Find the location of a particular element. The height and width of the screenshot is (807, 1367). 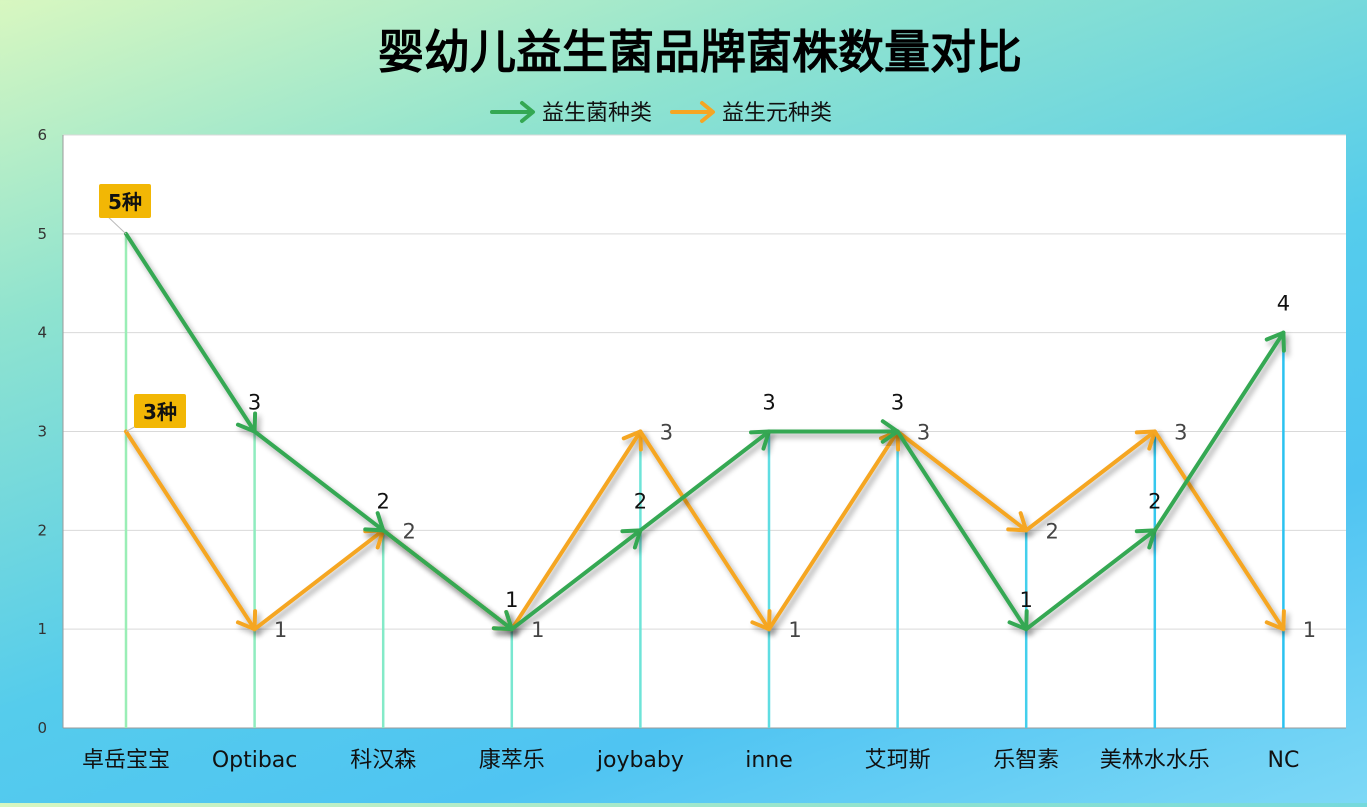

series-prebiotic-arrow is located at coordinates (1219, 530).